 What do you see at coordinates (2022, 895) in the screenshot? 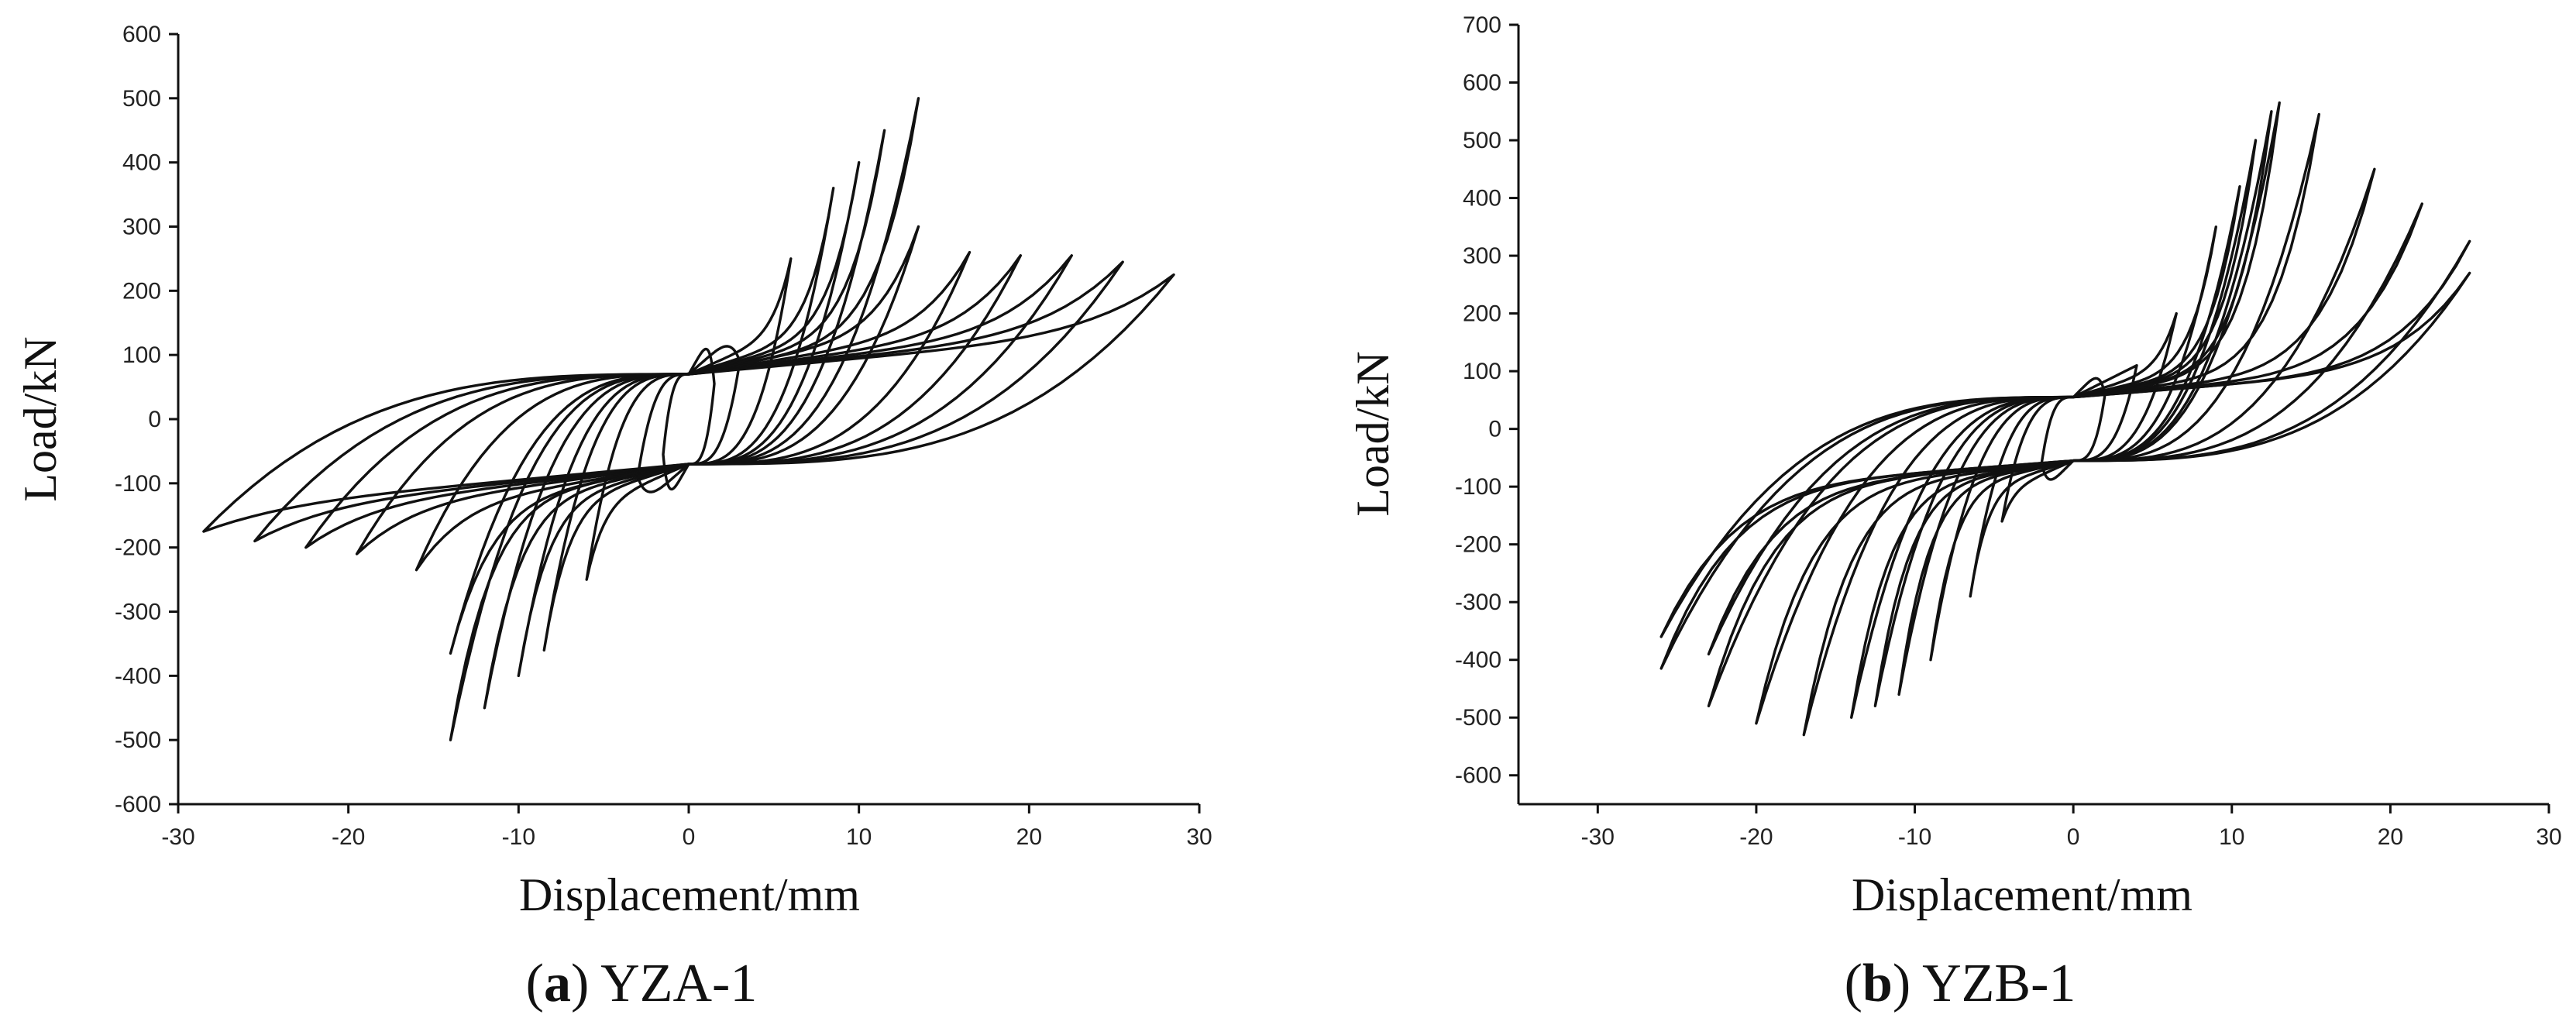
I see `panel-b-x-axis-label: Displacement/mm` at bounding box center [2022, 895].